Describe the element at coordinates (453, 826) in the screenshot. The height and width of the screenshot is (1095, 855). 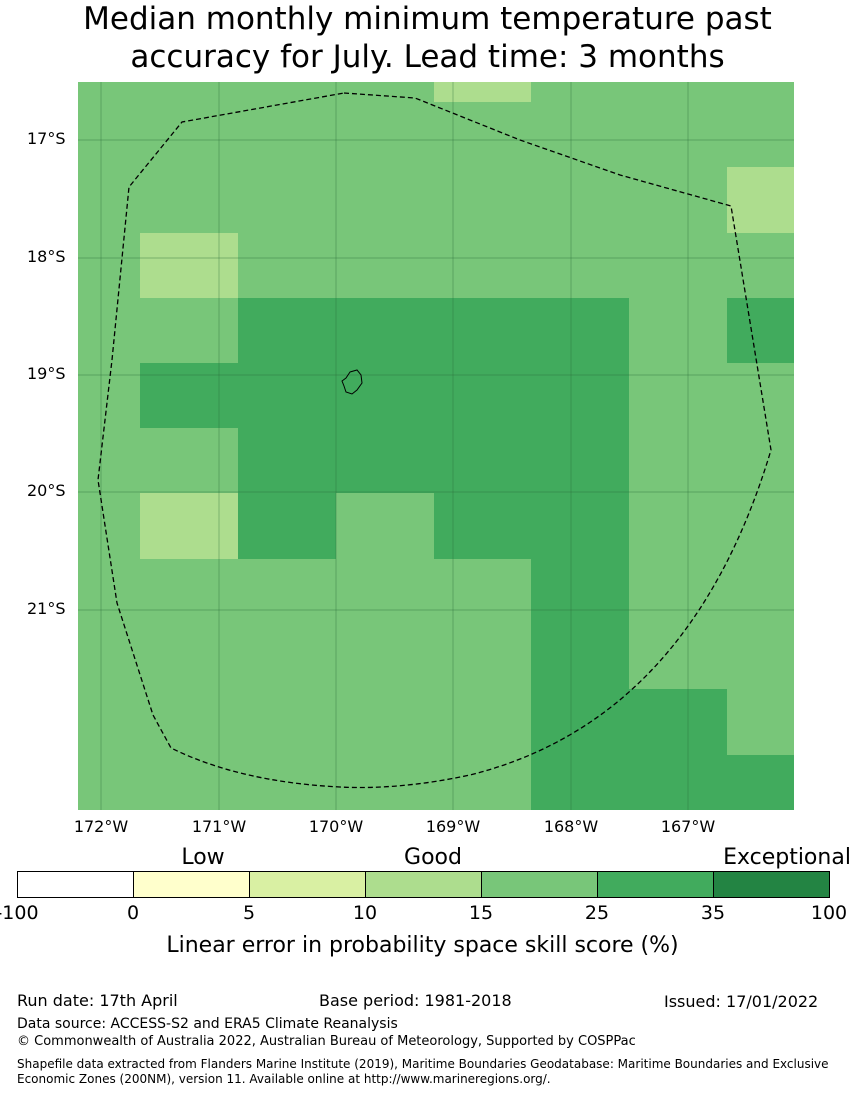
I see `lon-label: 169°W` at that location.